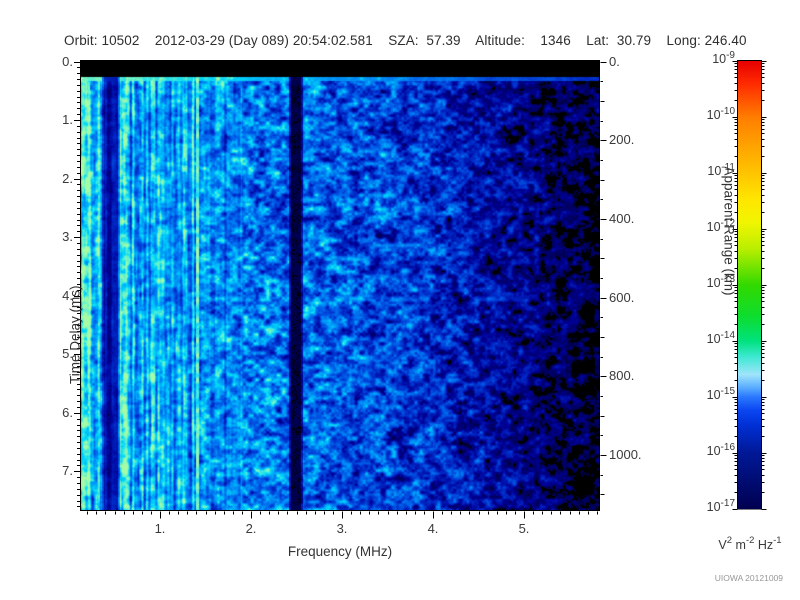 Image resolution: width=800 pixels, height=600 pixels. Describe the element at coordinates (340, 551) in the screenshot. I see `x-axis-title: Frequency (MHz)` at that location.